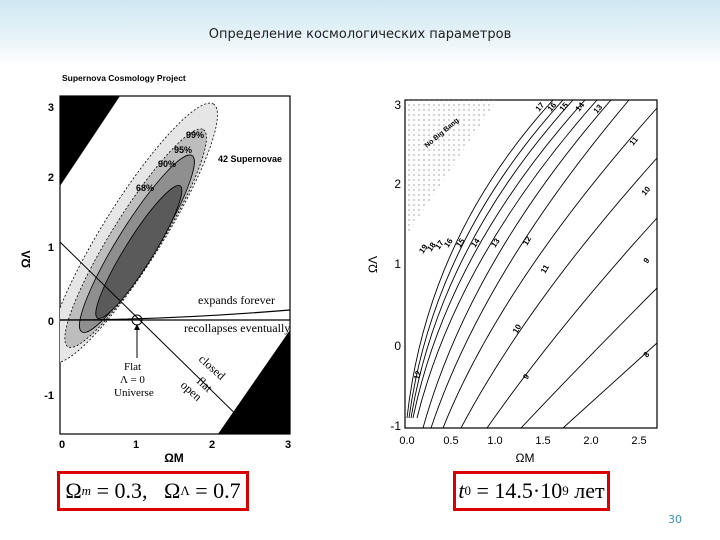 The height and width of the screenshot is (540, 720). I want to click on page-number: 30, so click(675, 519).